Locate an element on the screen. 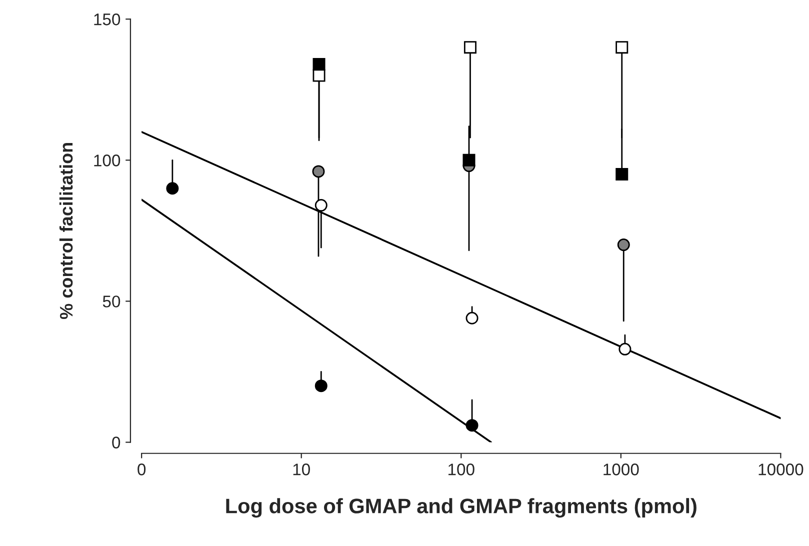 The image size is (809, 546). y-tick-label: 100 is located at coordinates (107, 160).